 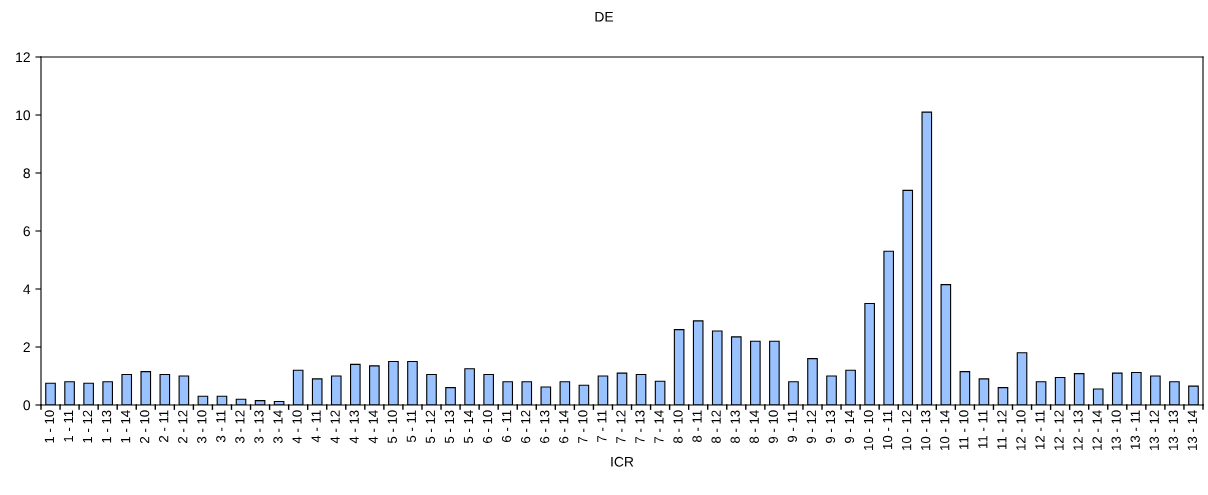 I want to click on y-tick-label: 0, so click(x=27, y=405).